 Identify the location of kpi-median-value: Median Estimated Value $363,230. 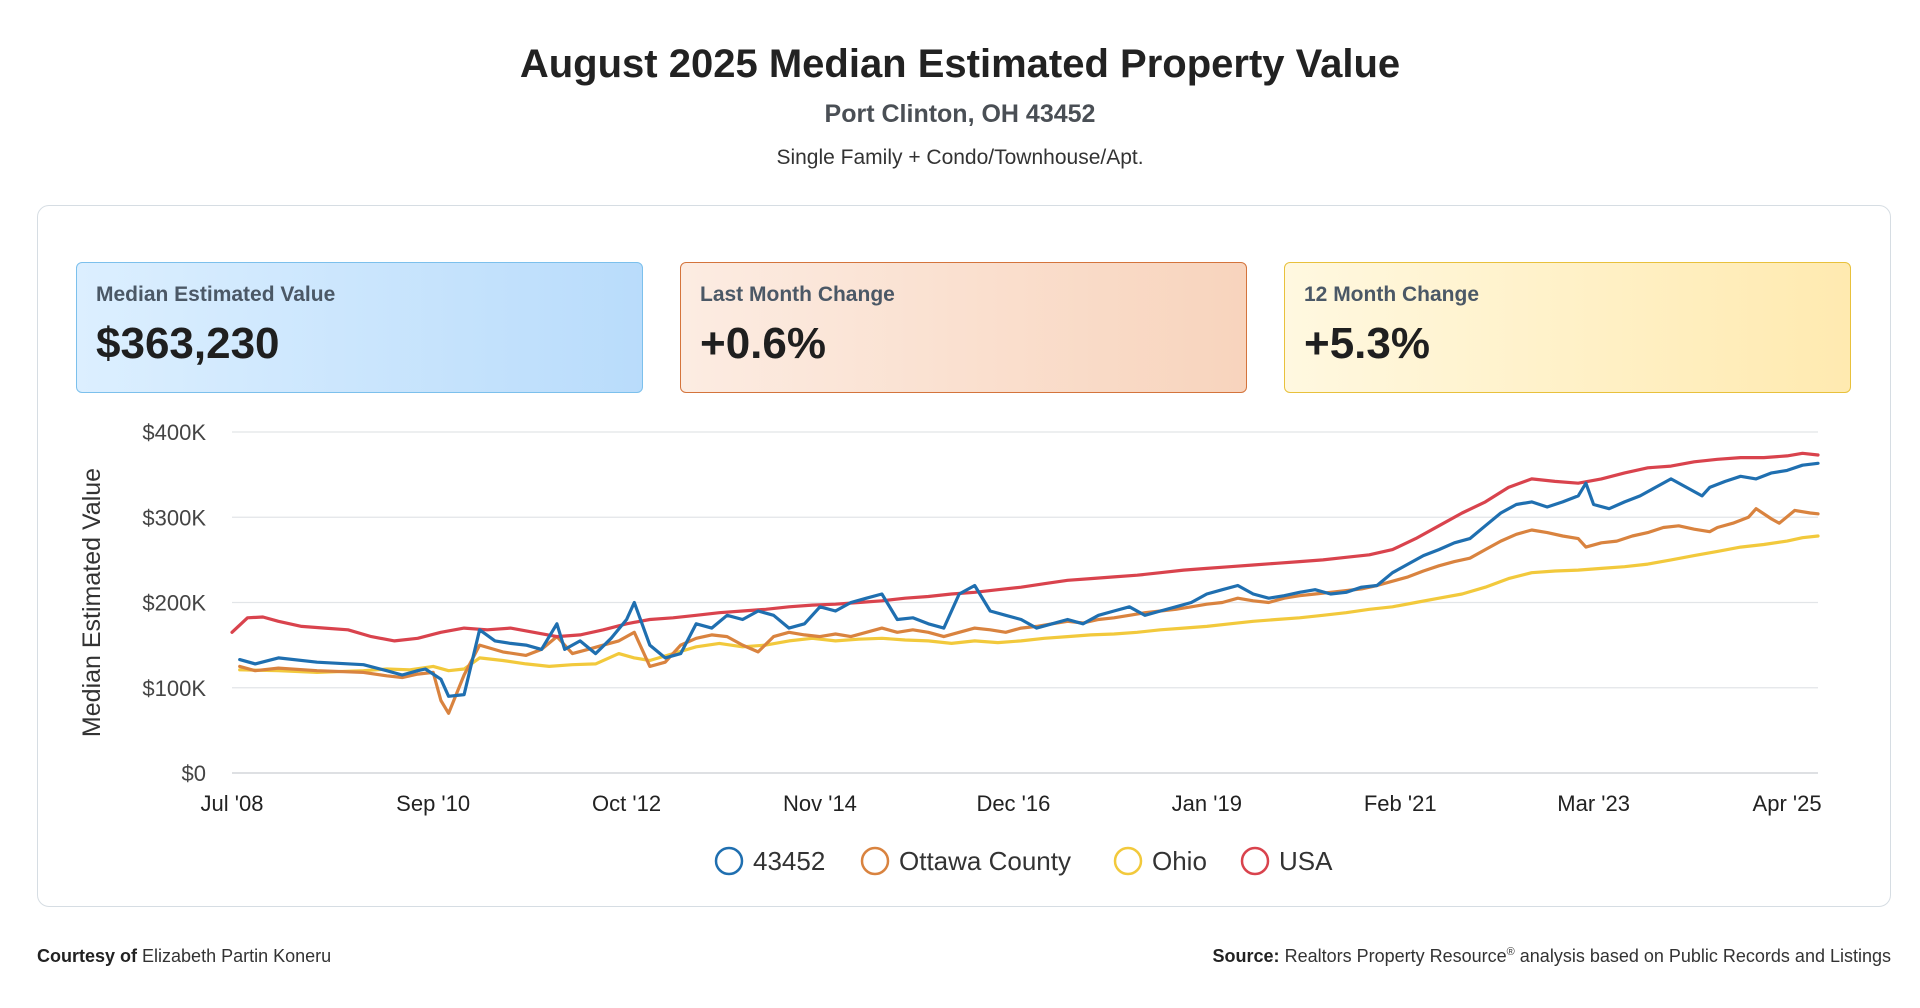
(359, 327).